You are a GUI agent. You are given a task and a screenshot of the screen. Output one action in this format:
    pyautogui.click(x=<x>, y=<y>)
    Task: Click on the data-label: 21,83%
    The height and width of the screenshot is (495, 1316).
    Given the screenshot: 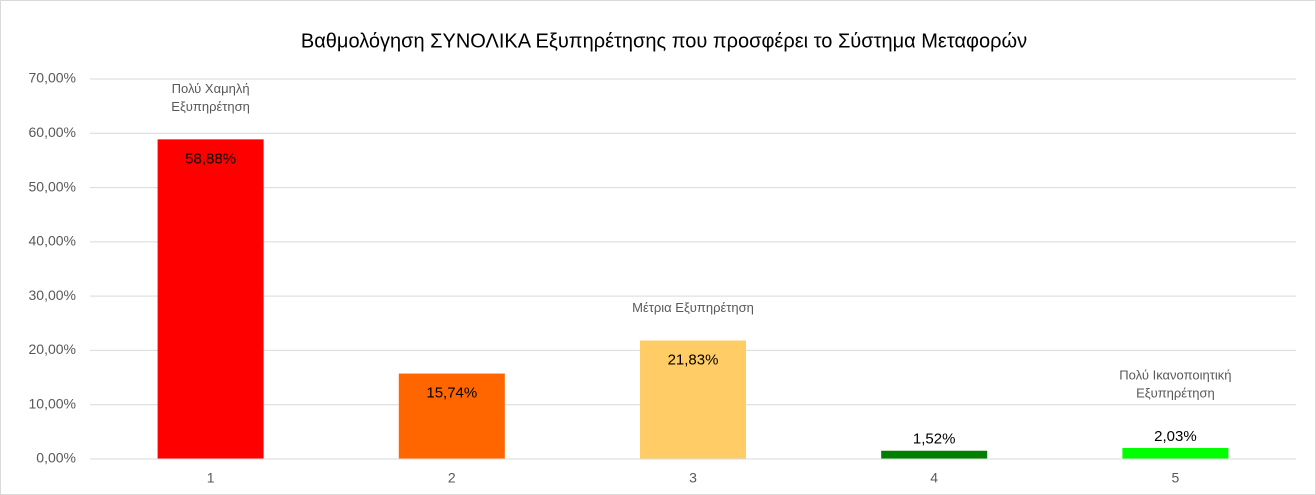 What is the action you would take?
    pyautogui.click(x=693, y=359)
    